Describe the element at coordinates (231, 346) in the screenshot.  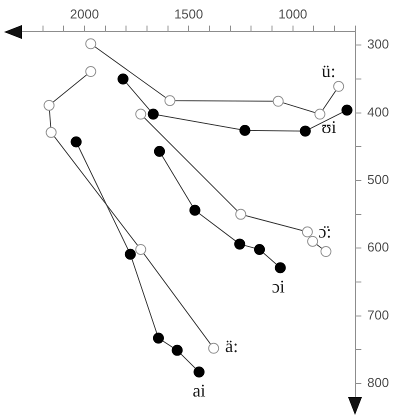
I see `series-label: ä:` at that location.